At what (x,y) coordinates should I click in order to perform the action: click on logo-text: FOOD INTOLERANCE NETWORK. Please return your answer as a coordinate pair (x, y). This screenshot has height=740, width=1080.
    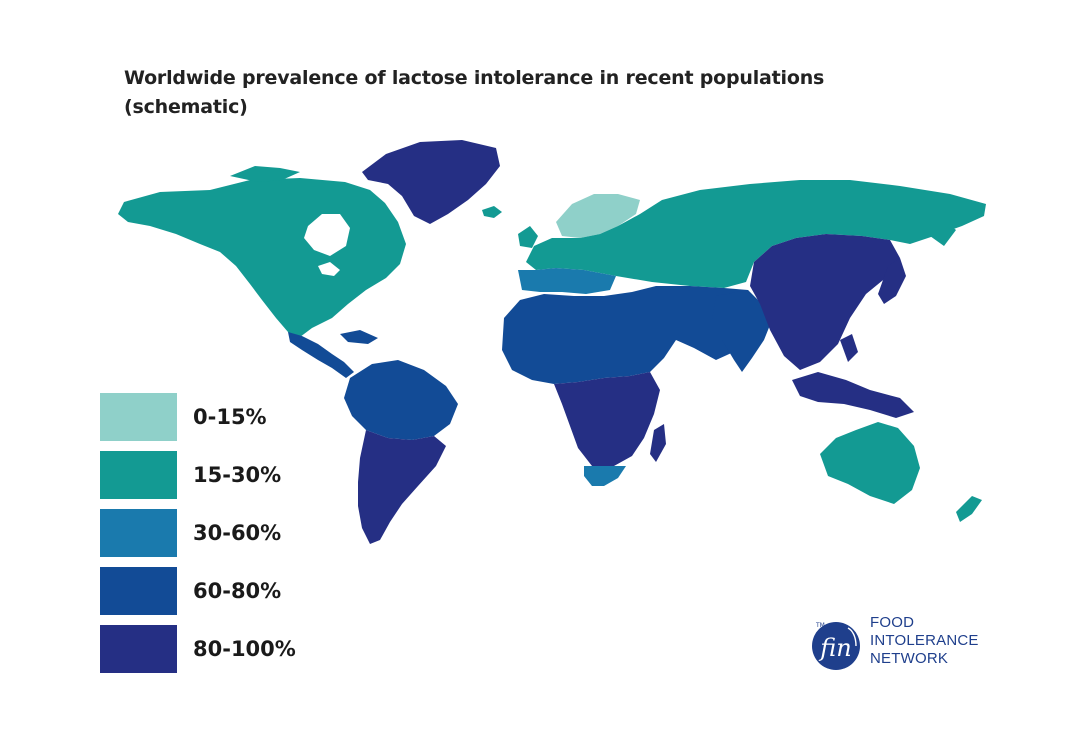
    Looking at the image, I should click on (924, 641).